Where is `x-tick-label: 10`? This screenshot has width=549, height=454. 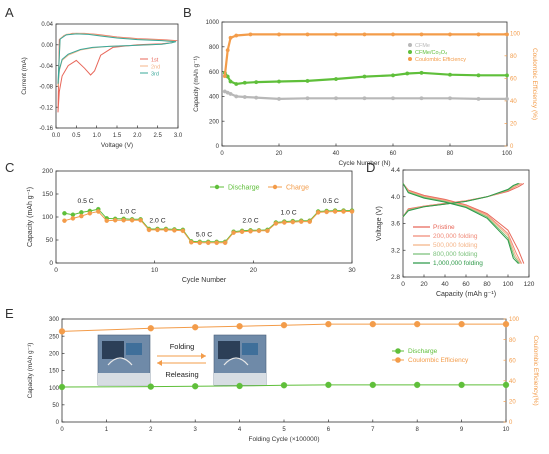
x-tick-label: 10 is located at coordinates (506, 430).